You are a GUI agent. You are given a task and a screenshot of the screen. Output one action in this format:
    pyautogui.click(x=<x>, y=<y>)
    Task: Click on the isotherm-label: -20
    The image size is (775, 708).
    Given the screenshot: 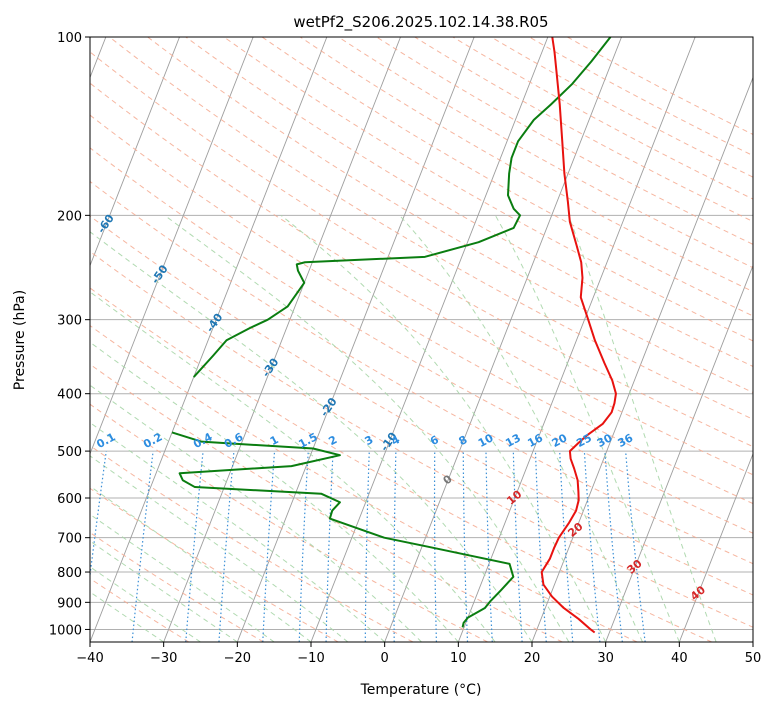 What is the action you would take?
    pyautogui.click(x=329, y=407)
    